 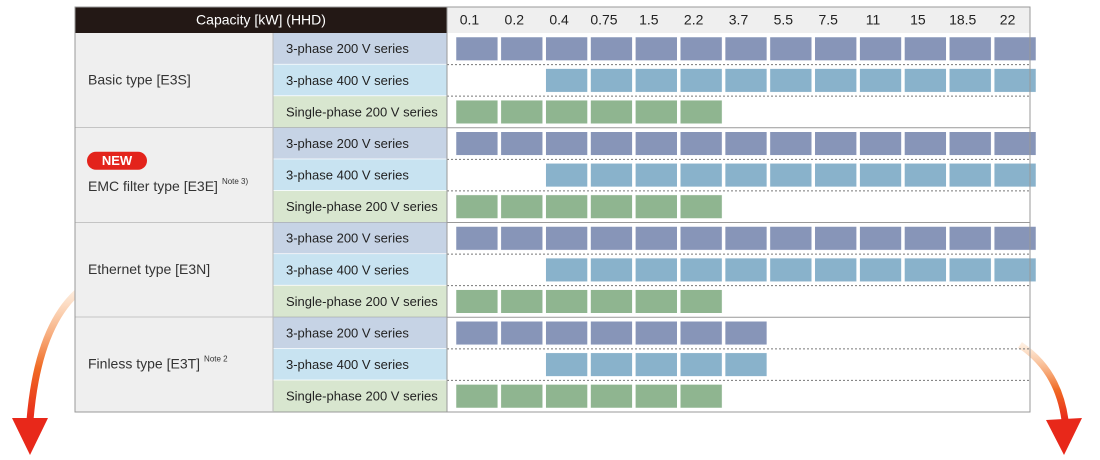 What do you see at coordinates (153, 186) in the screenshot?
I see `group-name-text: EMC filter type [E3E]` at bounding box center [153, 186].